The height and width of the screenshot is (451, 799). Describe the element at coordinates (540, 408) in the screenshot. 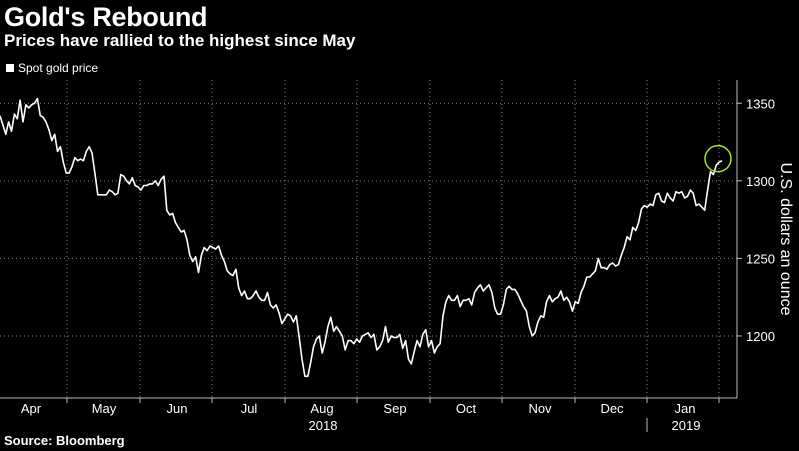

I see `x-tick-label: Nov` at that location.